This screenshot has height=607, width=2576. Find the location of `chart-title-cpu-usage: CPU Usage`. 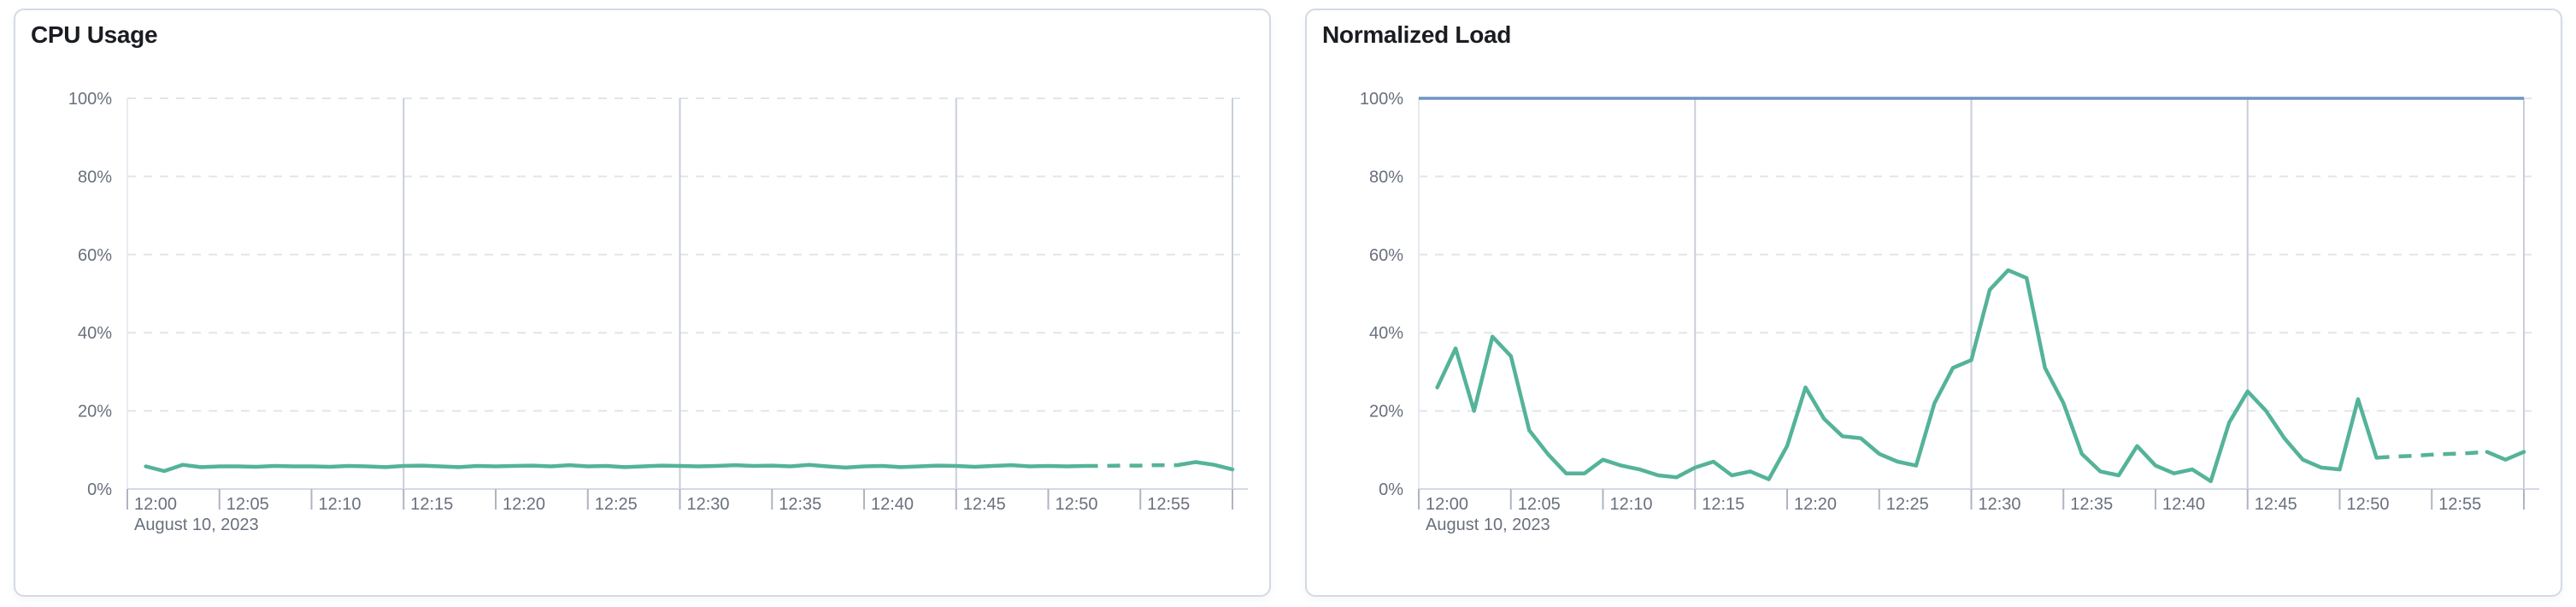

chart-title-cpu-usage: CPU Usage is located at coordinates (94, 34).